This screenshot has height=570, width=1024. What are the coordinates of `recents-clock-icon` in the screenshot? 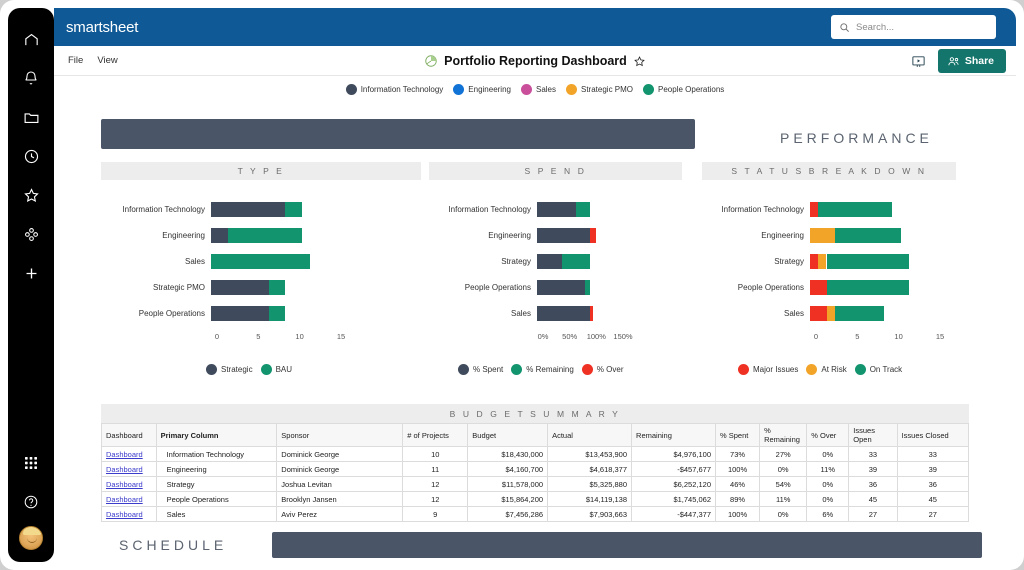 It's located at (31, 156).